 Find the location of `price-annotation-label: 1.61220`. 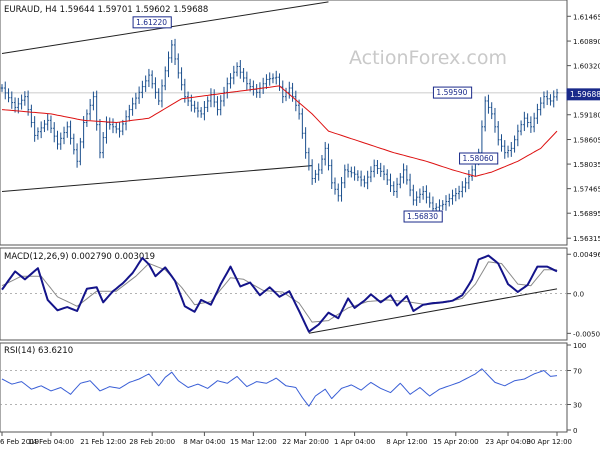

price-annotation-label: 1.61220 is located at coordinates (151, 22).